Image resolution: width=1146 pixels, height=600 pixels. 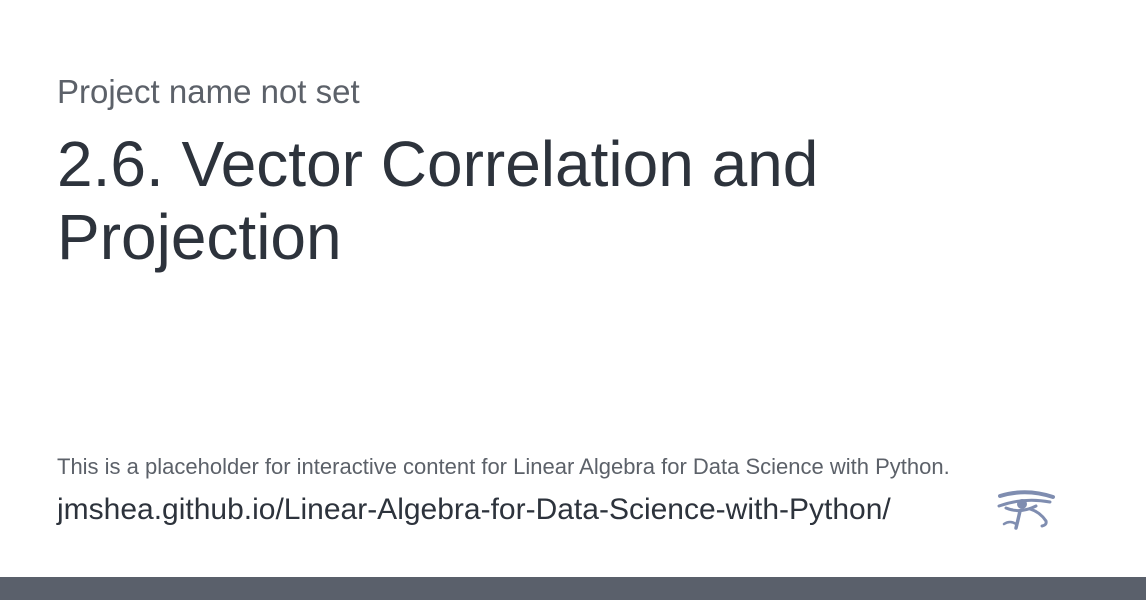 I want to click on footer-bar, so click(x=573, y=588).